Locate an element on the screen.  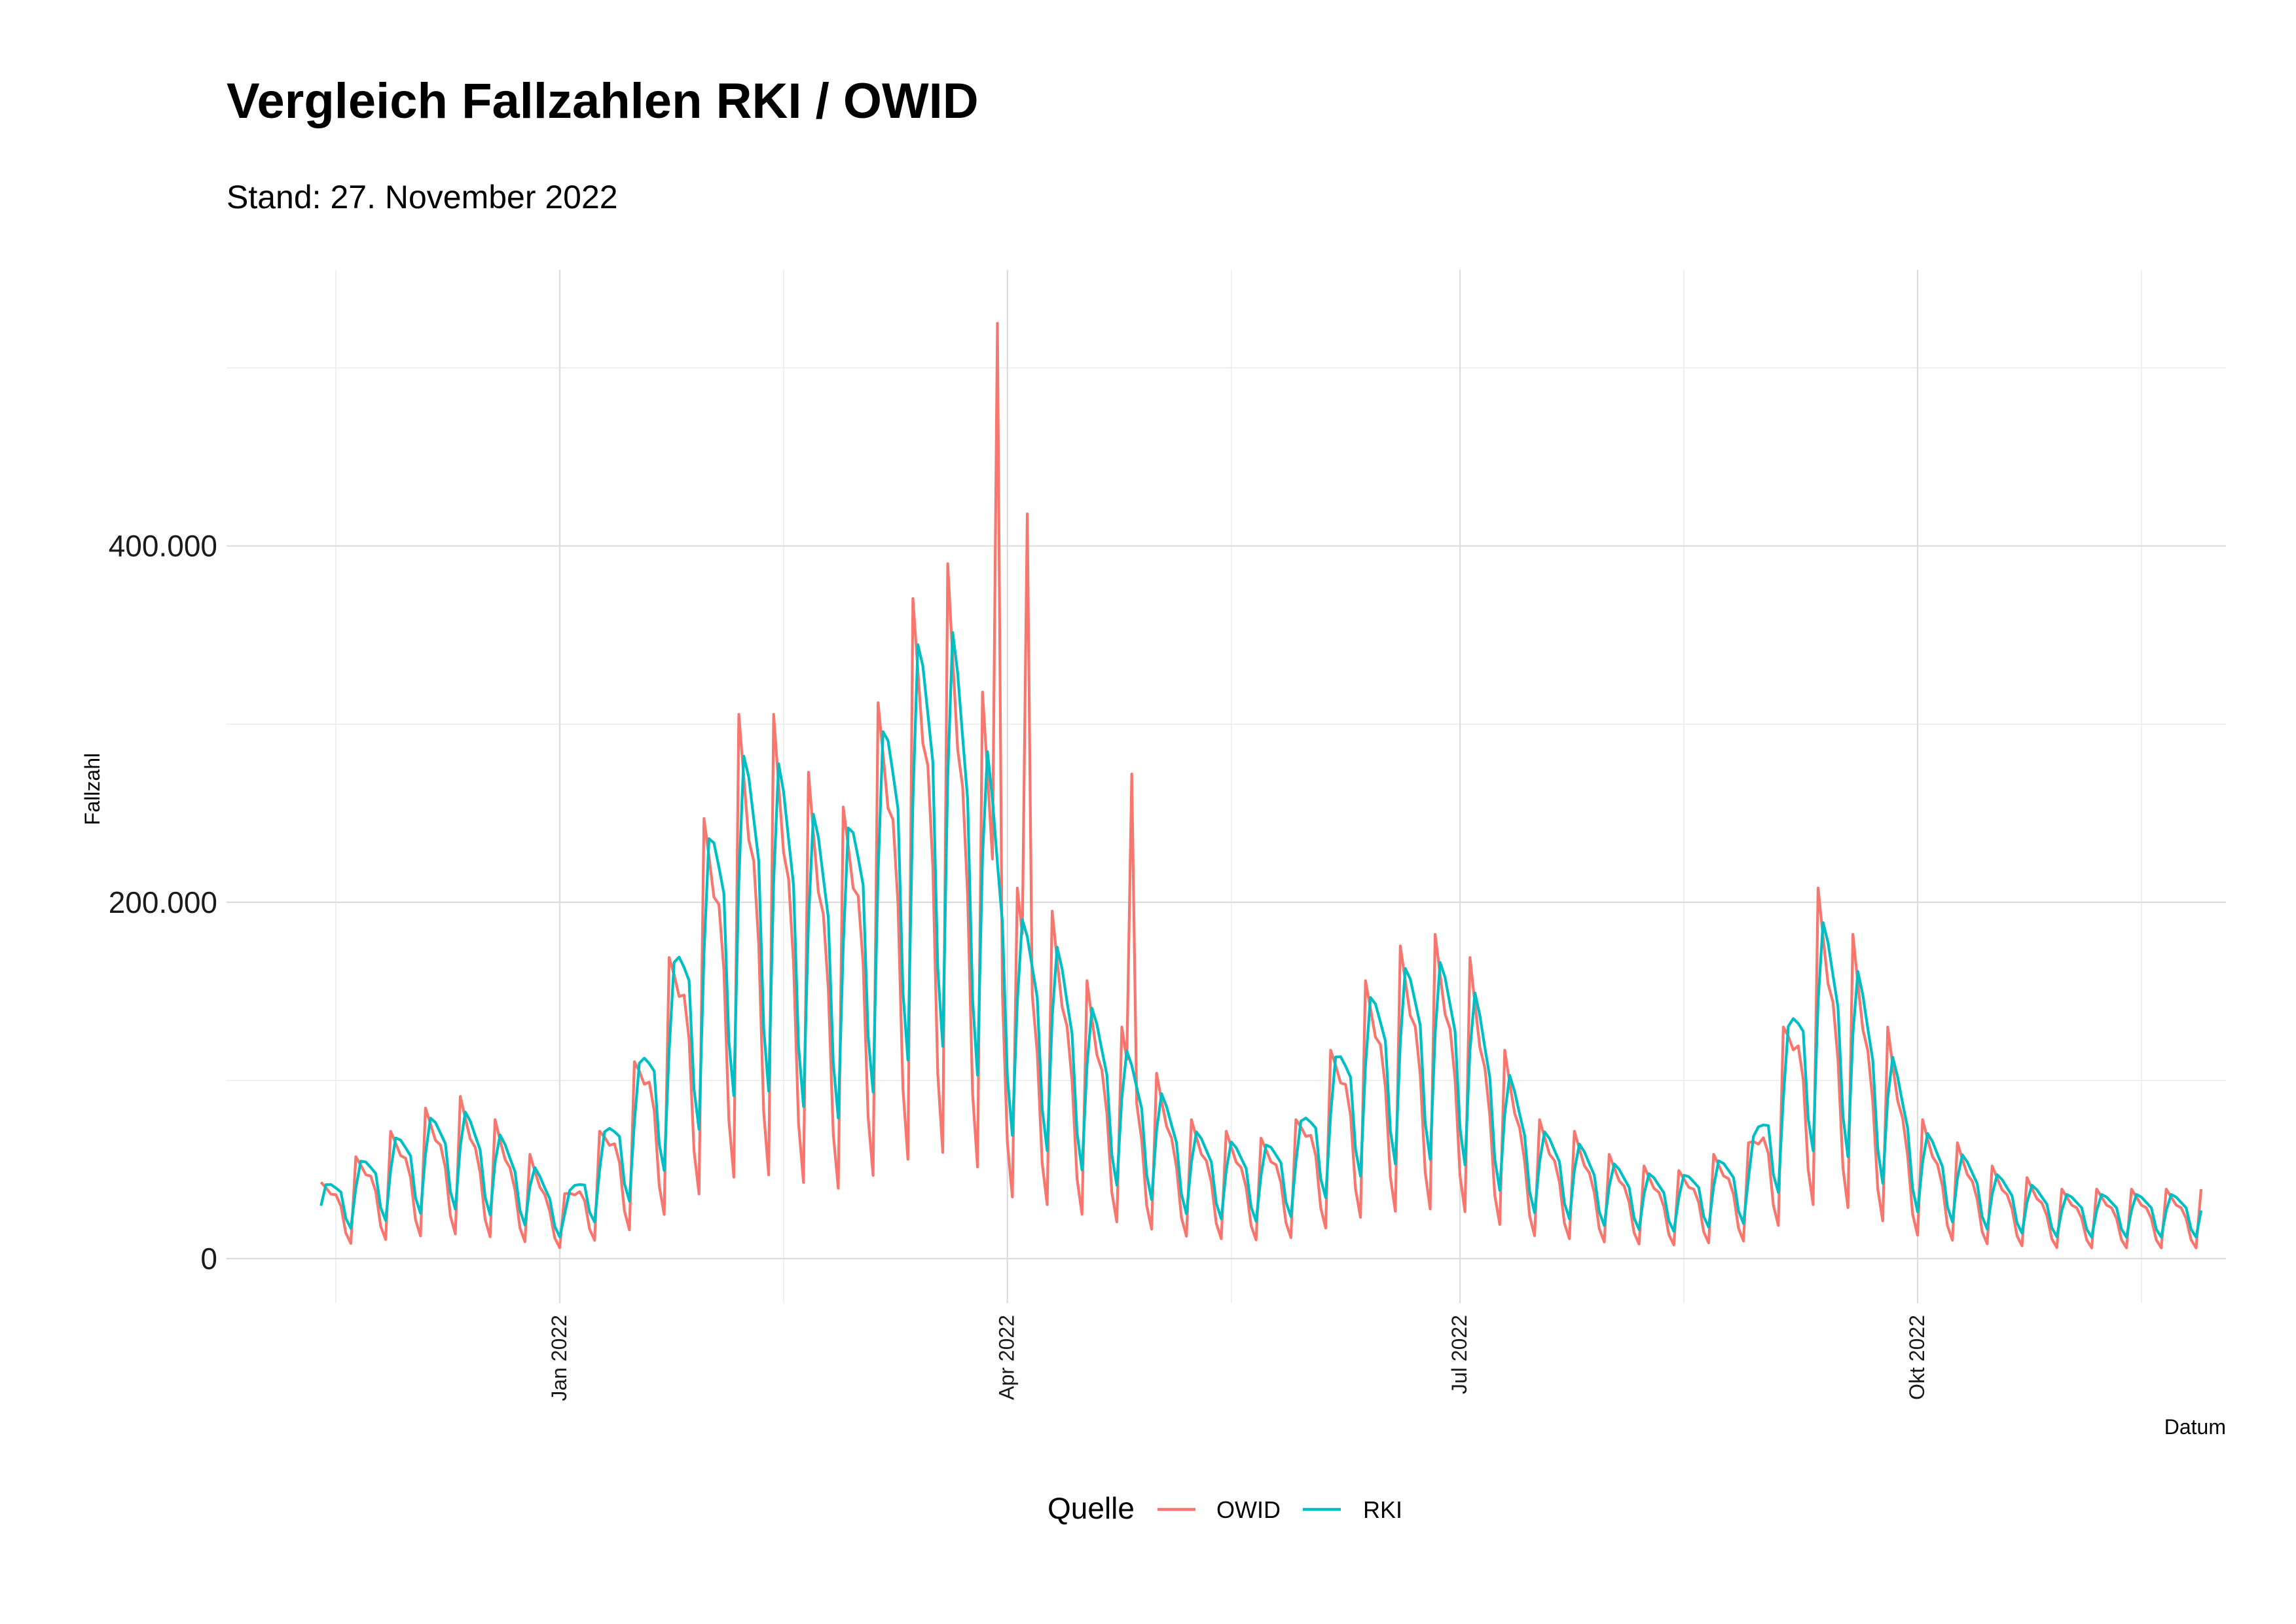
legend-label-owid: OWID is located at coordinates (1248, 1509).